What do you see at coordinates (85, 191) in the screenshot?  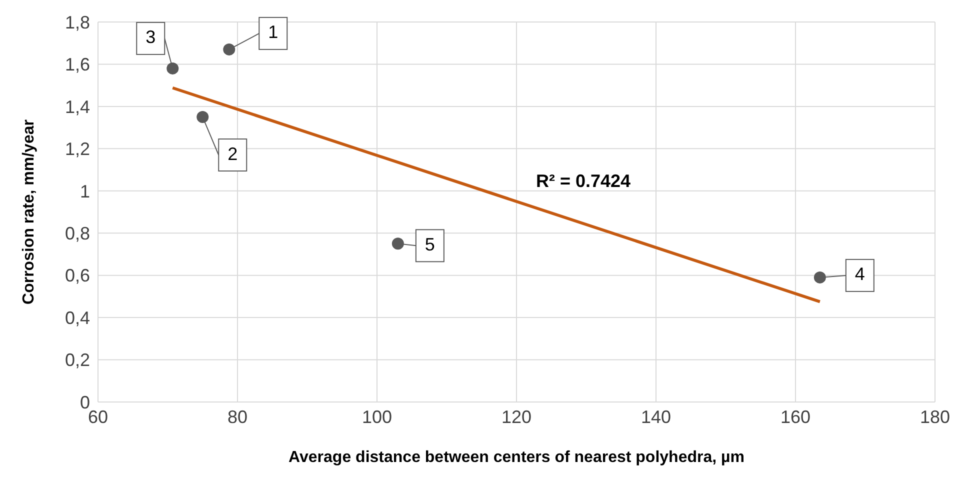 I see `y-tick-label: 1` at bounding box center [85, 191].